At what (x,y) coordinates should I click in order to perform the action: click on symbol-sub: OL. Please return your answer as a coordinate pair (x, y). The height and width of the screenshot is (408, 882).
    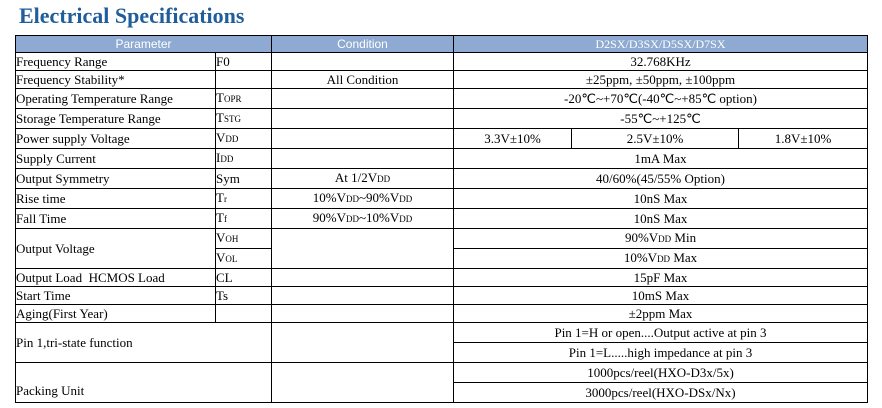
    Looking at the image, I should click on (231, 259).